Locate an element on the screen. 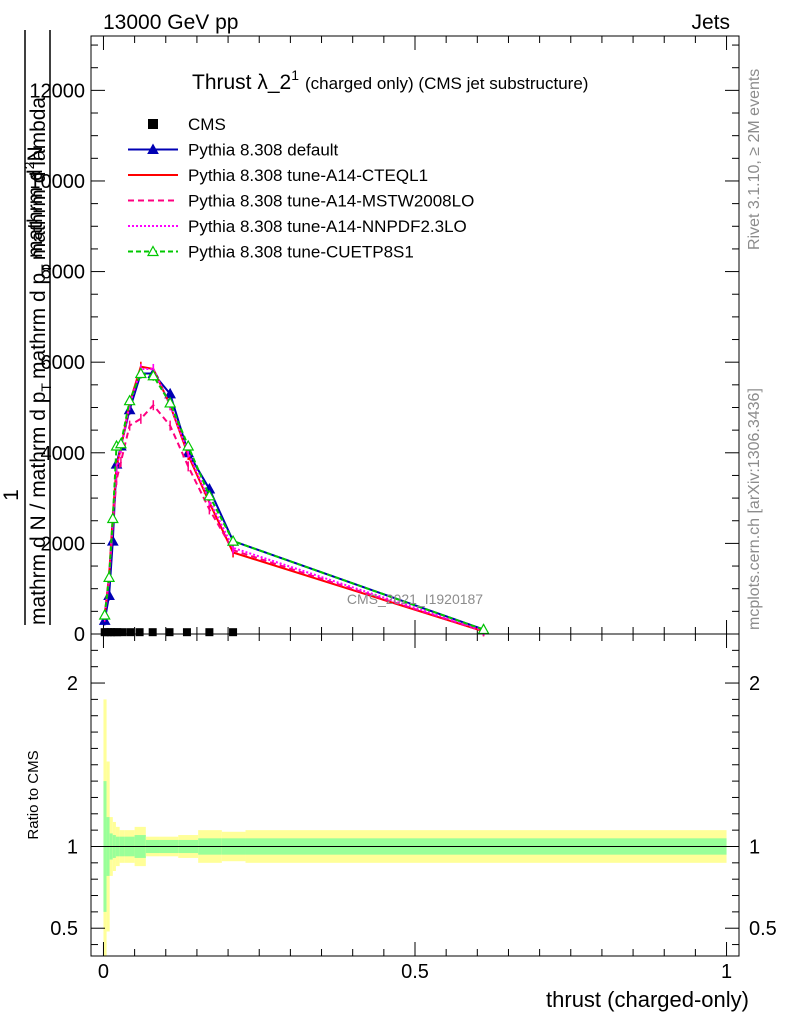 The height and width of the screenshot is (1024, 786). y-tick-label: 8000 is located at coordinates (63, 273).